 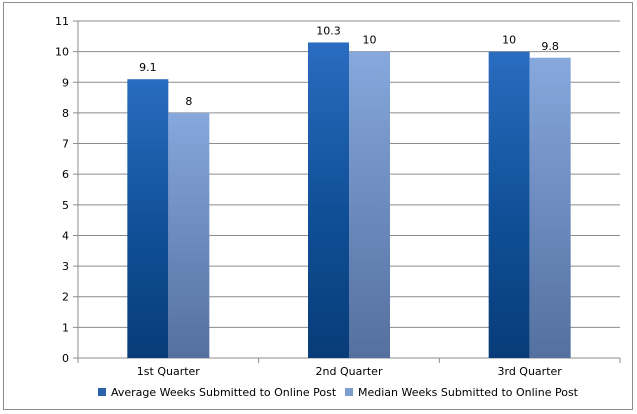 I want to click on legend-label: Average Weeks Submitted to Online Post, so click(x=224, y=392).